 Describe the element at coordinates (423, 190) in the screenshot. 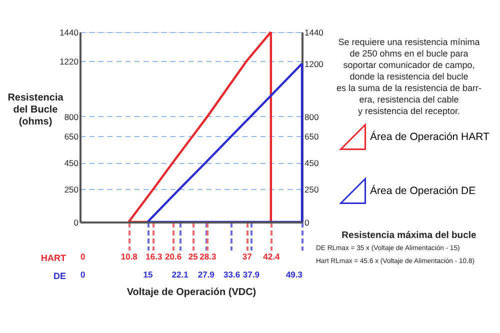

I see `legend-label: Área de Operación DE` at that location.